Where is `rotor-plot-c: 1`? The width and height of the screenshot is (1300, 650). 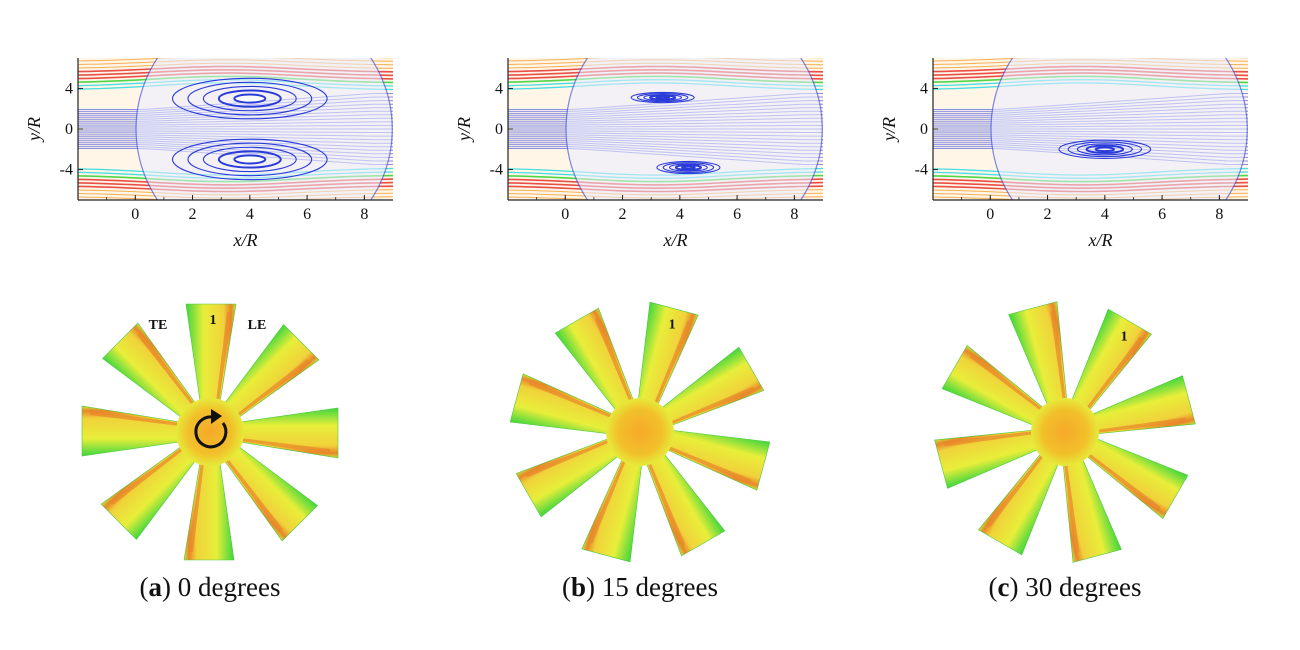 rotor-plot-c: 1 is located at coordinates (1065, 432).